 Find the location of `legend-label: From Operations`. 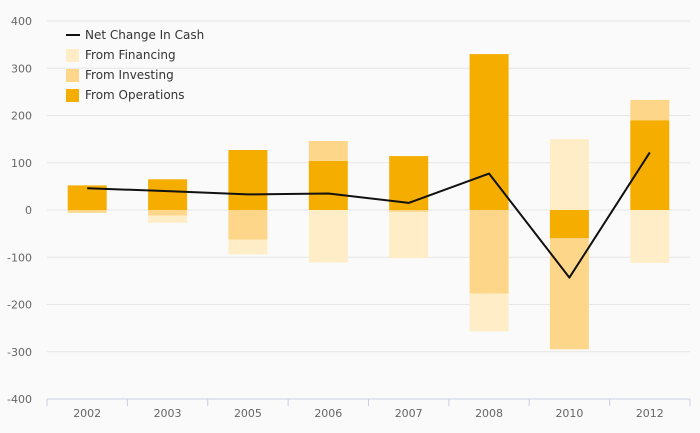

legend-label: From Operations is located at coordinates (135, 95).